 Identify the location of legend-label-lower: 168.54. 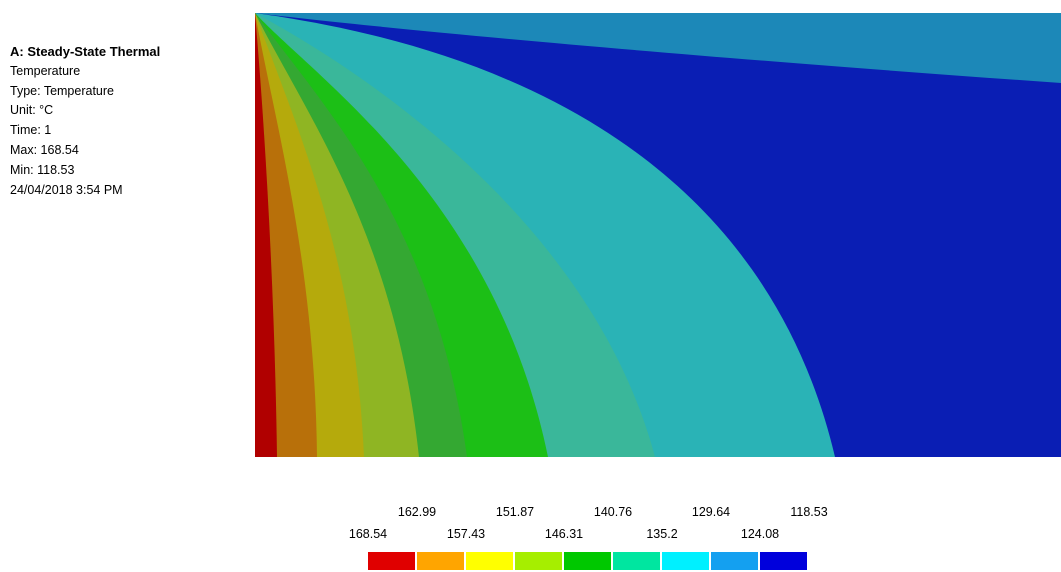
(368, 534).